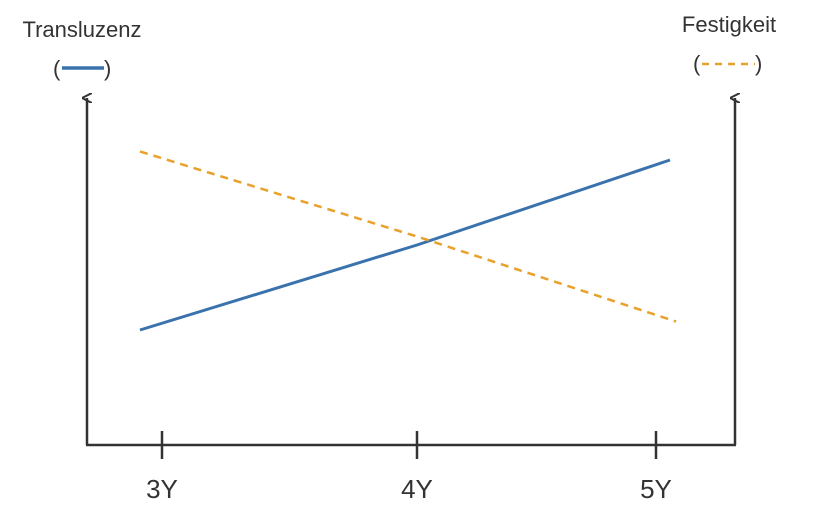 This screenshot has height=513, width=819. What do you see at coordinates (417, 489) in the screenshot?
I see `x-tick-label: 4Y` at bounding box center [417, 489].